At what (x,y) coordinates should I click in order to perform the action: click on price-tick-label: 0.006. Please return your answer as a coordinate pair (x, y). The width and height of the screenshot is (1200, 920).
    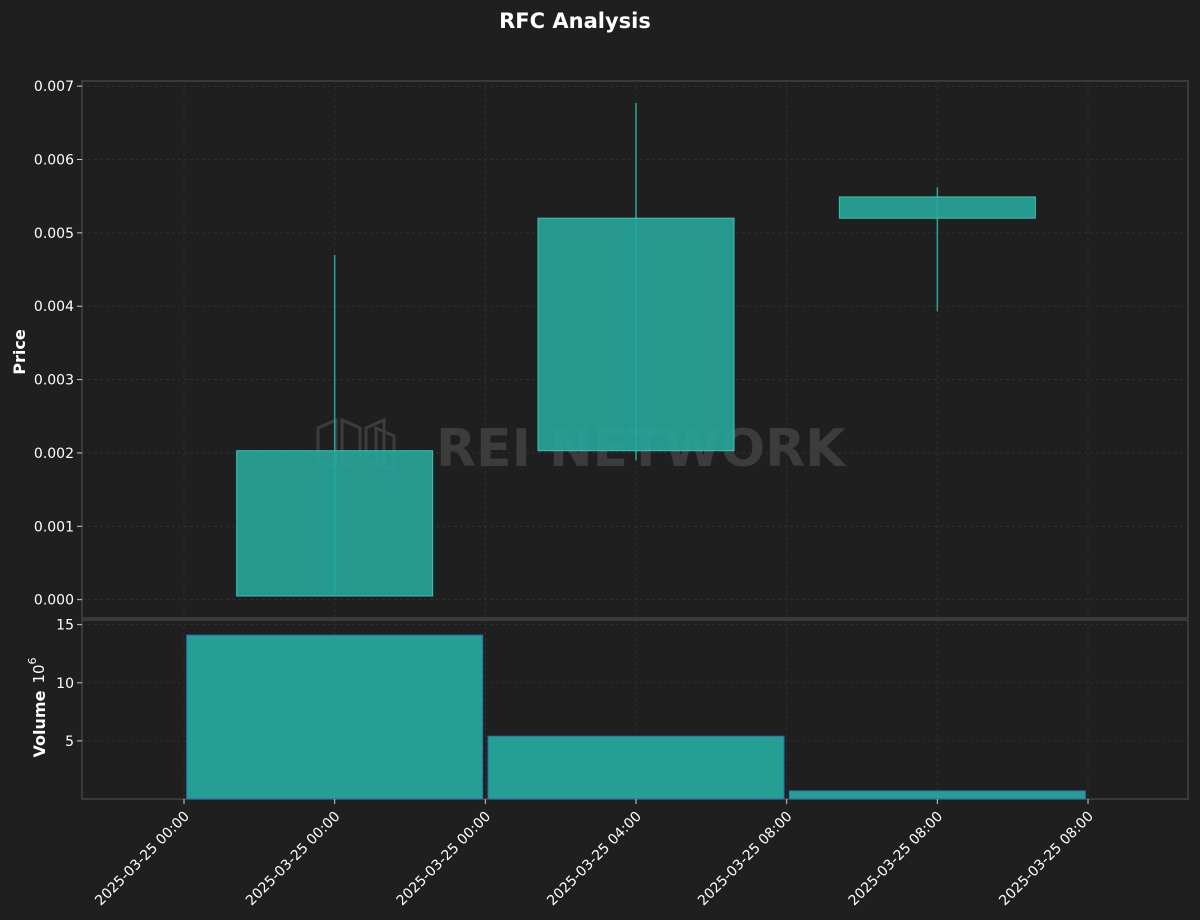
    Looking at the image, I should click on (54, 160).